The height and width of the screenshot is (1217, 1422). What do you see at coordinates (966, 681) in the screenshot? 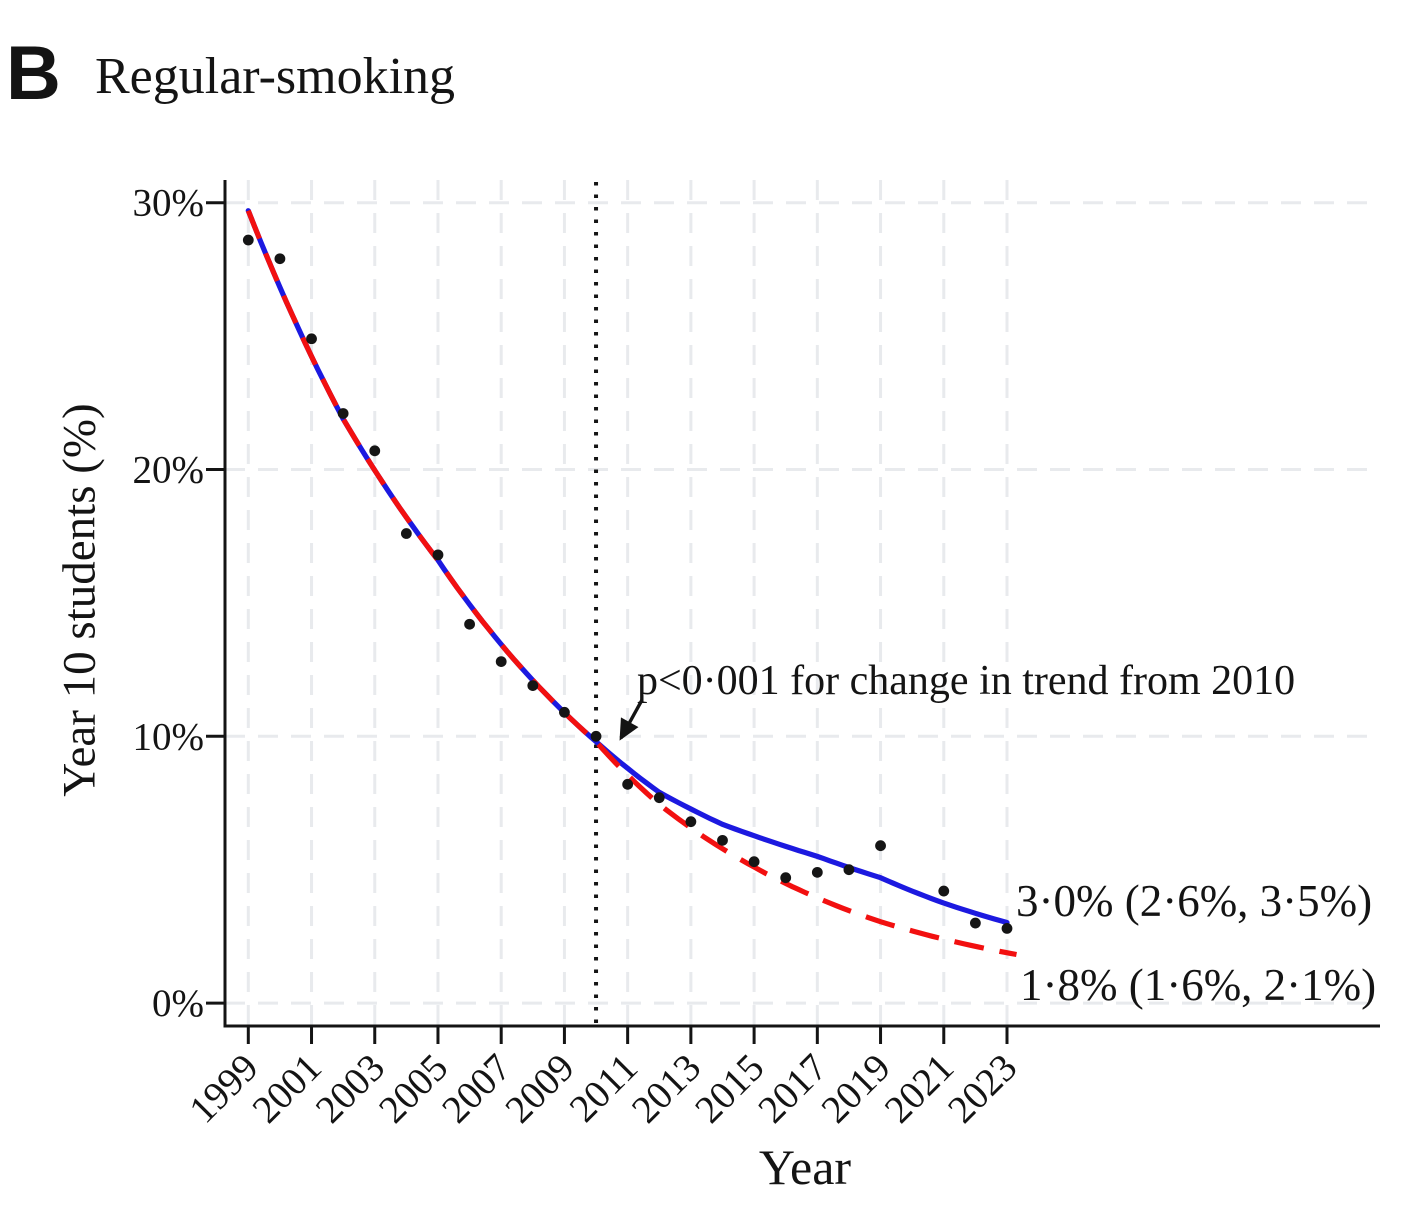
I see `trend-change-annotation: p<0·001 for change in trend from 2010` at bounding box center [966, 681].